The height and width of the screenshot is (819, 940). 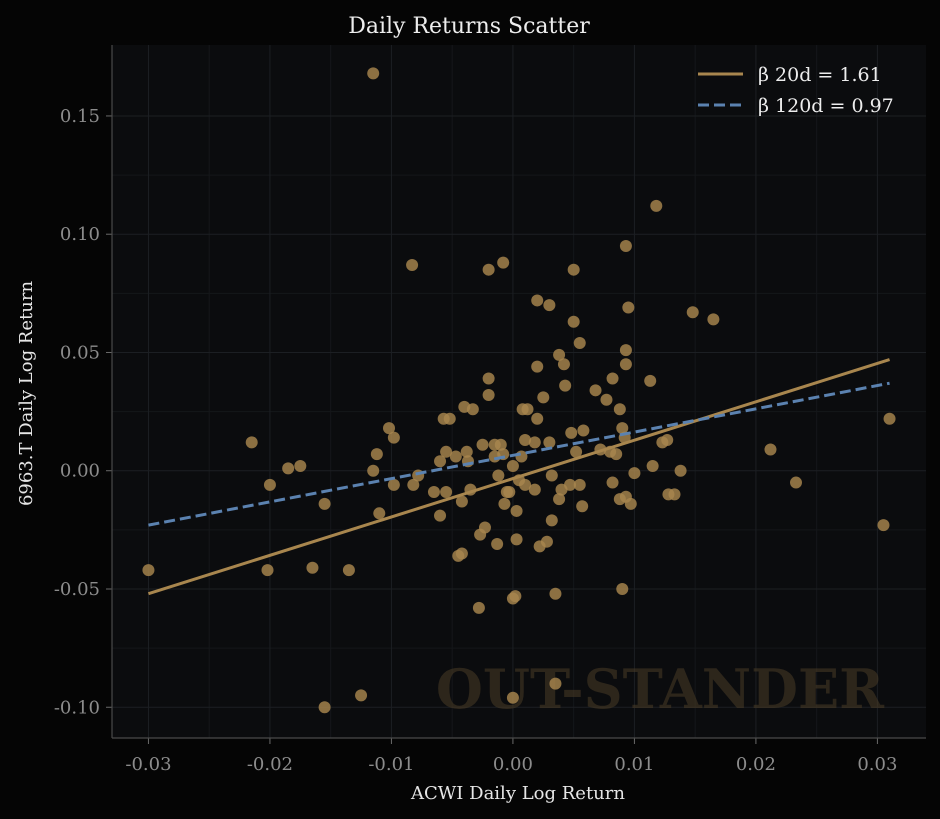 I want to click on y-tick-label: -0.10, so click(x=77, y=707).